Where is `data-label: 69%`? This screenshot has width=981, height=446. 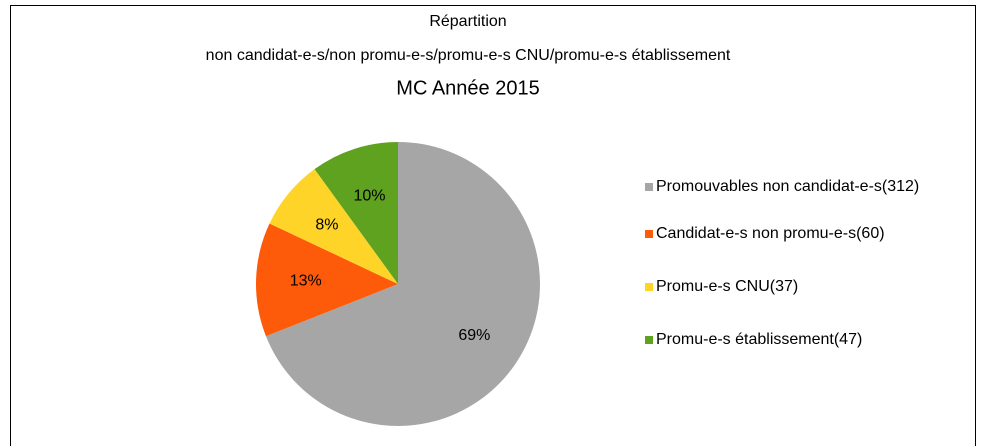 data-label: 69% is located at coordinates (474, 335).